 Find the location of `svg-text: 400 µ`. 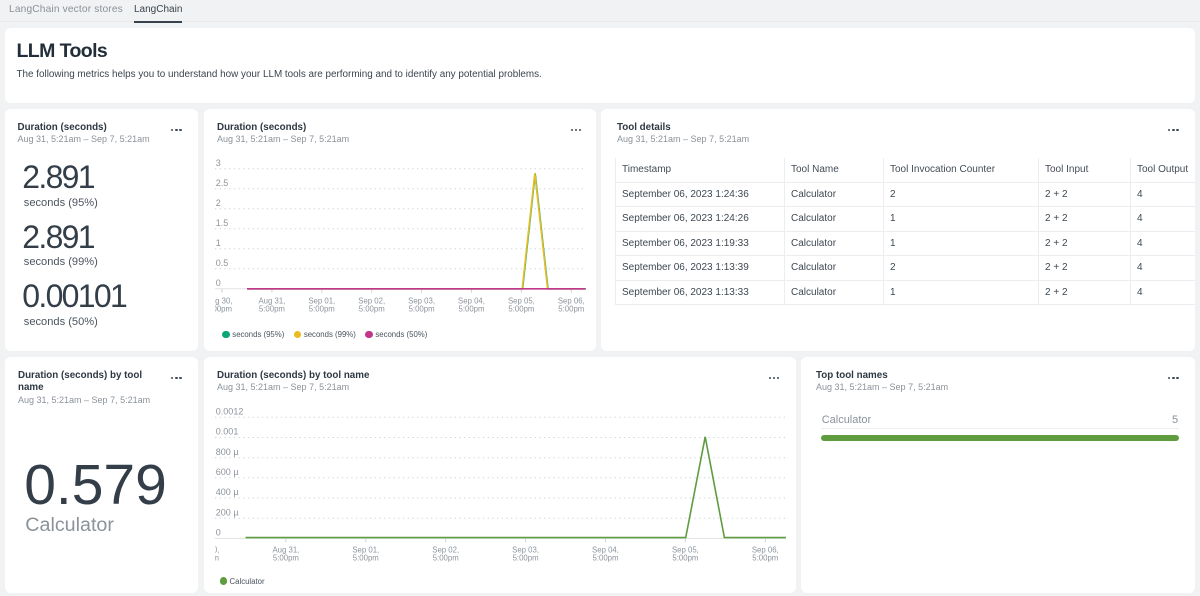

svg-text: 400 µ is located at coordinates (227, 492).